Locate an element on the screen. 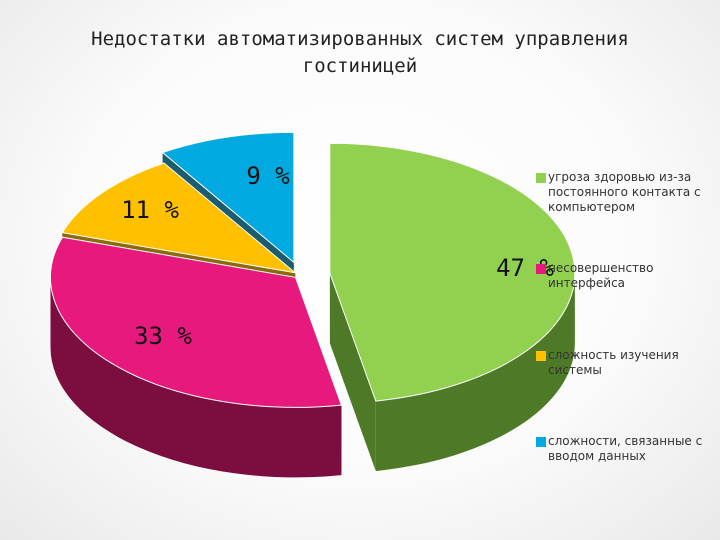 The height and width of the screenshot is (540, 720). legend-swatch-learning is located at coordinates (541, 356).